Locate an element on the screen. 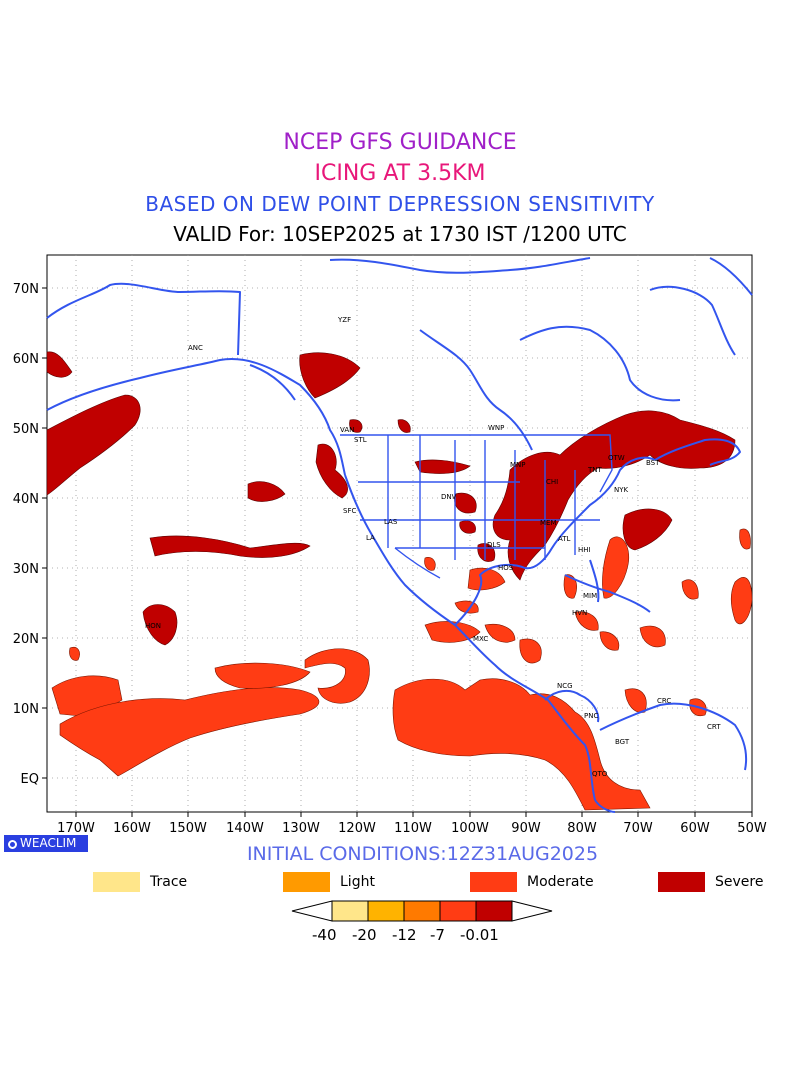 The image size is (800, 1067). station-label: CHI is located at coordinates (552, 482).